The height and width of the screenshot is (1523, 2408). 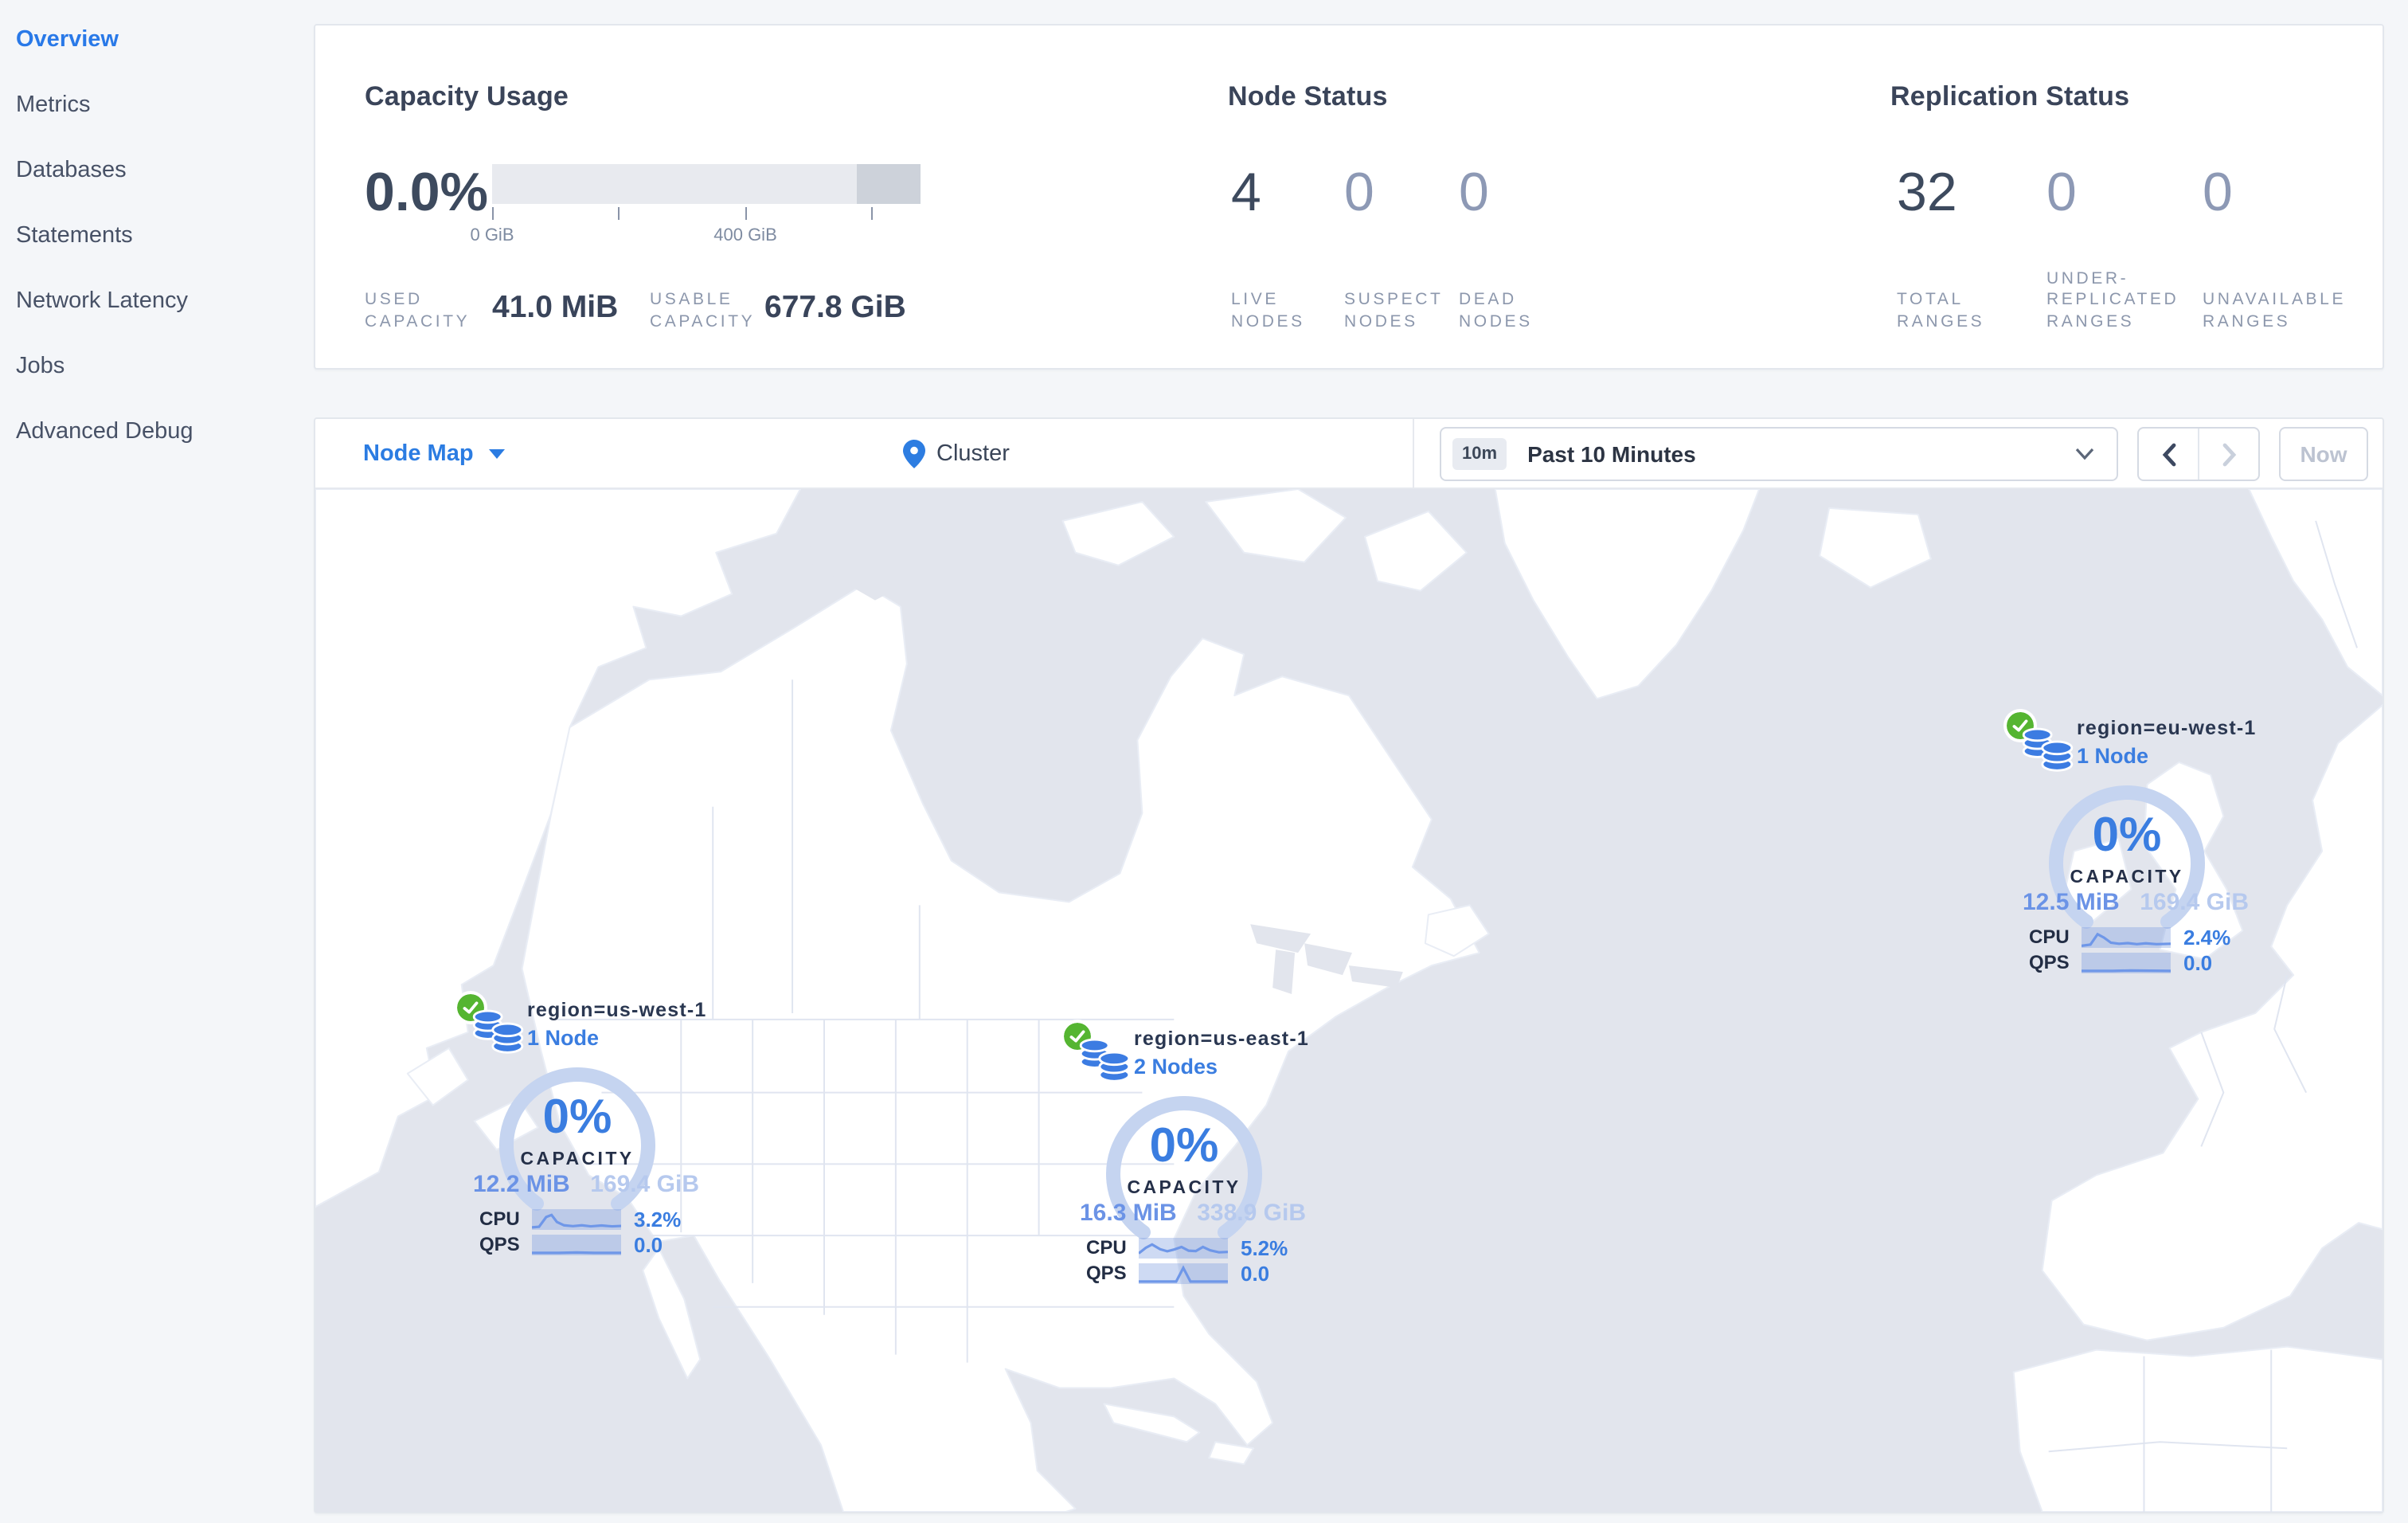 I want to click on capacity-usage-title: Capacity Usage, so click(x=467, y=96).